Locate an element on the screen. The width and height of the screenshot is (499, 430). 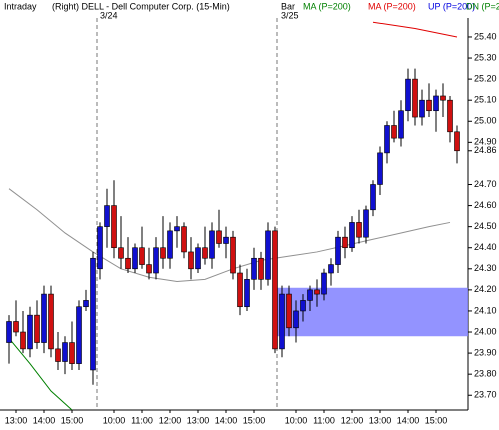
y-tick-label: 24.50 is located at coordinates (485, 226).